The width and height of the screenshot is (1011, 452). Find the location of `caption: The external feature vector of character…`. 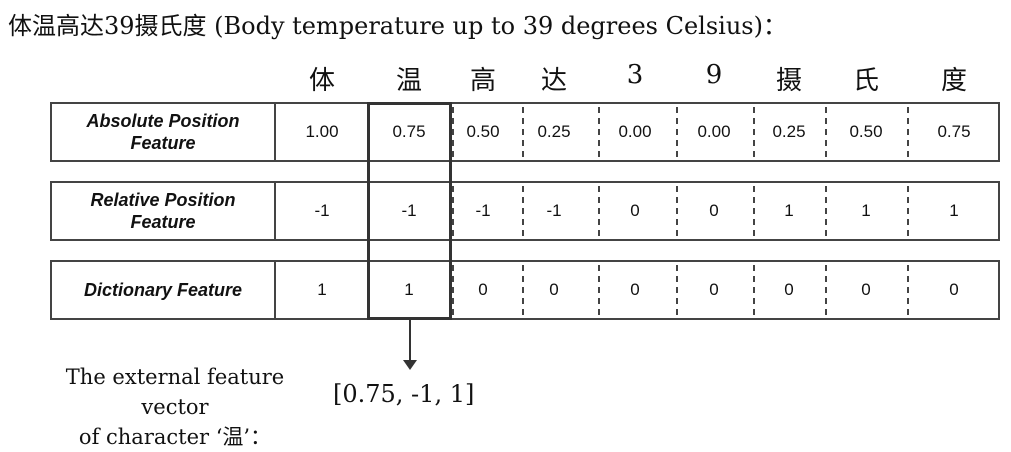

caption: The external feature vector of character… is located at coordinates (175, 407).